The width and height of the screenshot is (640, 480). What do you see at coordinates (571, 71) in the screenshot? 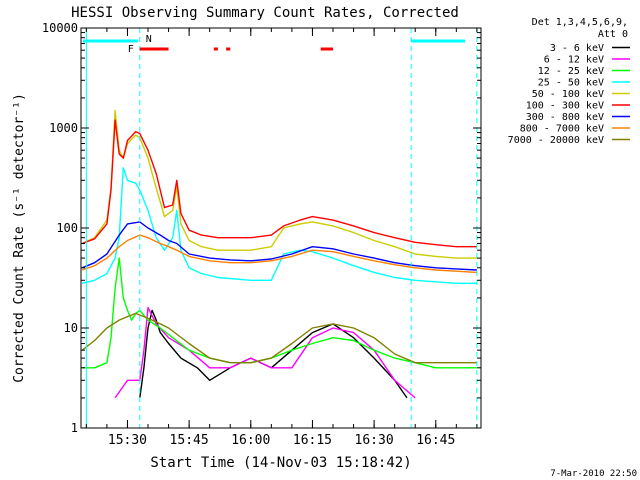
I see `legend-entry-label: 12 - 25 keV` at bounding box center [571, 71].